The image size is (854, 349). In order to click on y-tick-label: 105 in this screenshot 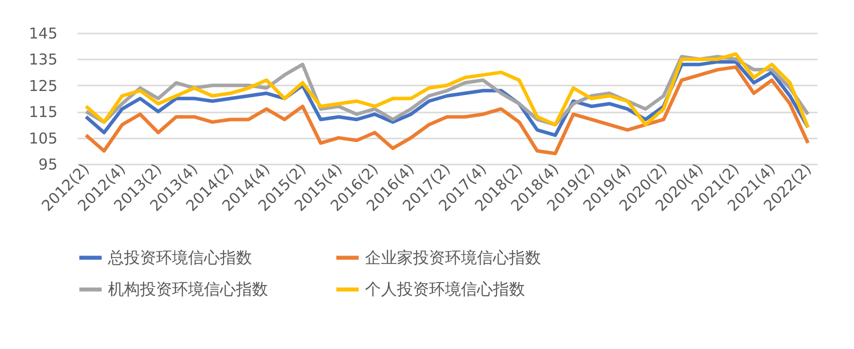, I will do `click(43, 138)`.